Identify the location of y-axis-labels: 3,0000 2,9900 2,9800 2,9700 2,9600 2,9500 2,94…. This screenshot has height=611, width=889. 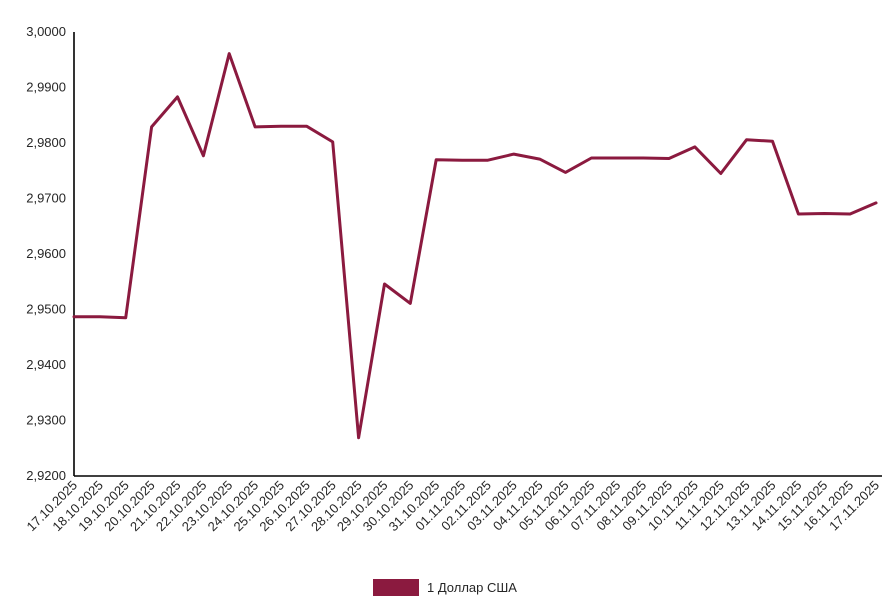
(46, 253).